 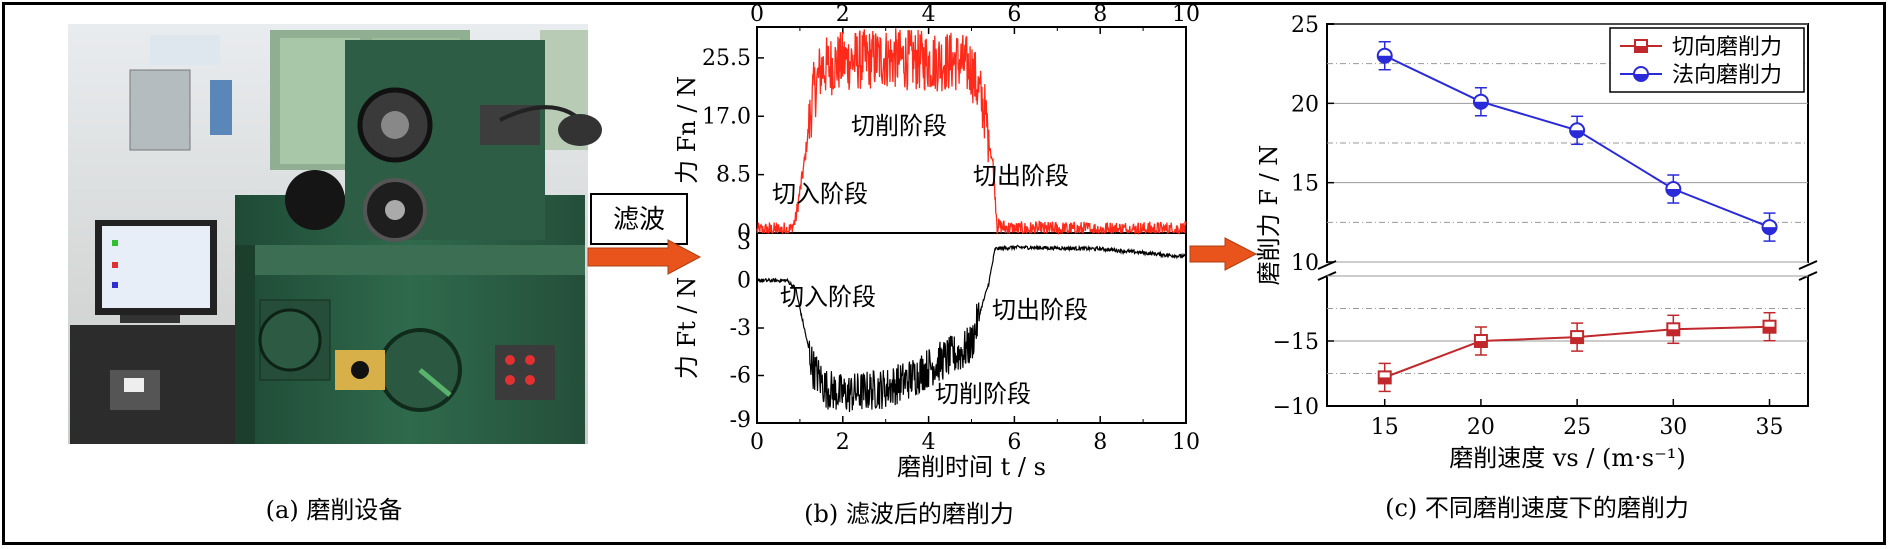 What do you see at coordinates (740, 420) in the screenshot?
I see `bottom-y-tick-label: -9` at bounding box center [740, 420].